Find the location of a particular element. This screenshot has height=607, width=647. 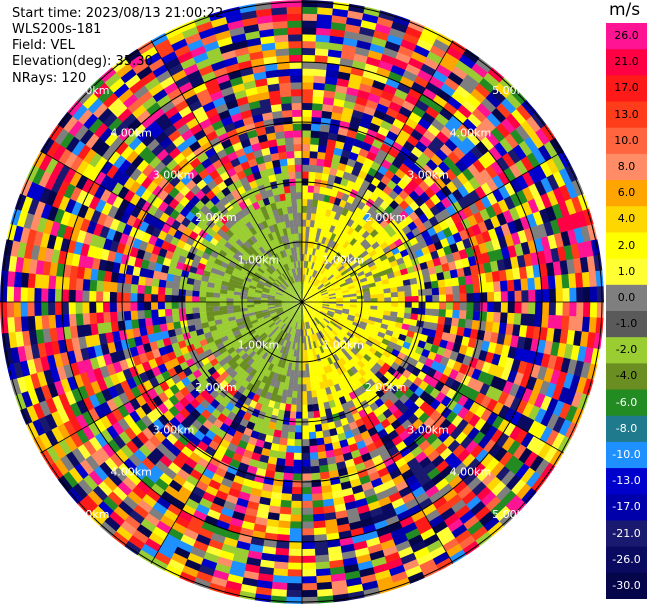

colorbar-tick-label: 26.0 is located at coordinates (626, 36).